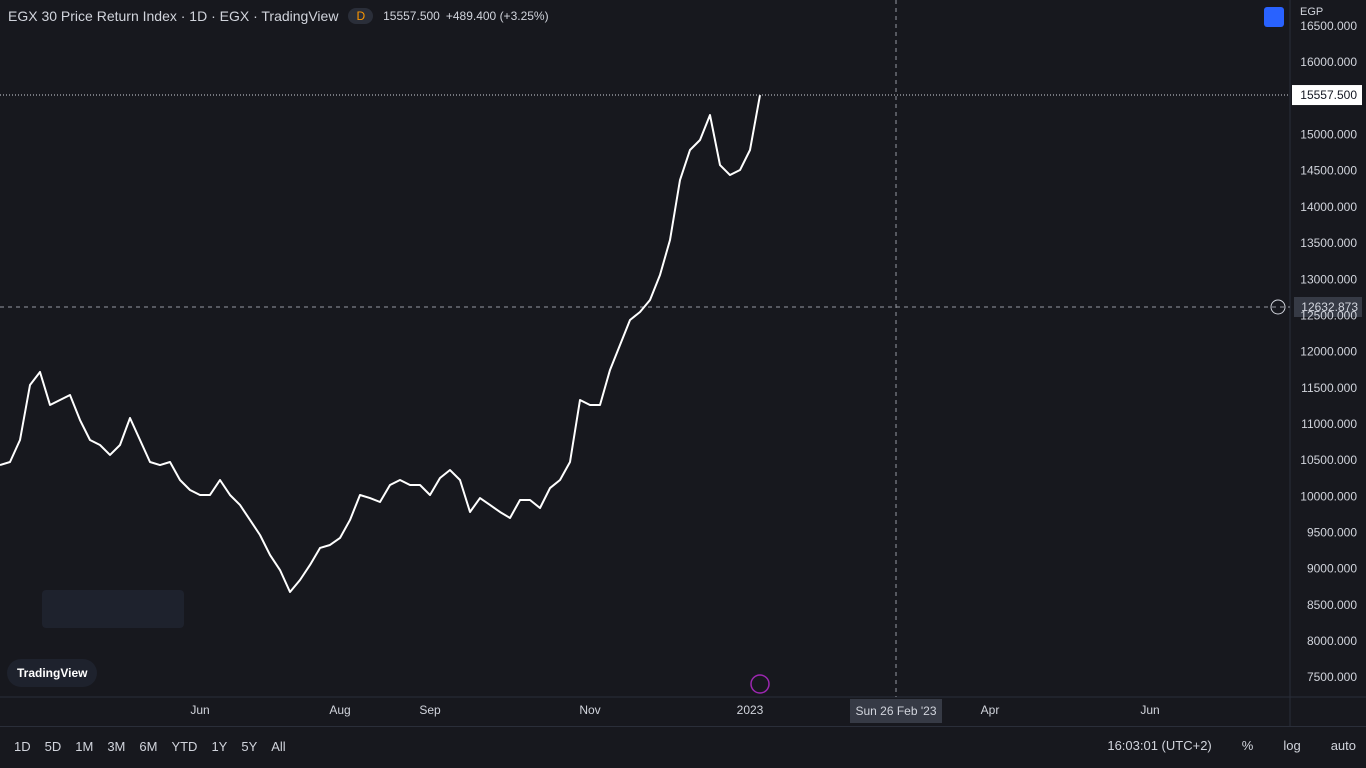 This screenshot has width=1366, height=768. What do you see at coordinates (1328, 352) in the screenshot?
I see `y-tick-label: 12000.000` at bounding box center [1328, 352].